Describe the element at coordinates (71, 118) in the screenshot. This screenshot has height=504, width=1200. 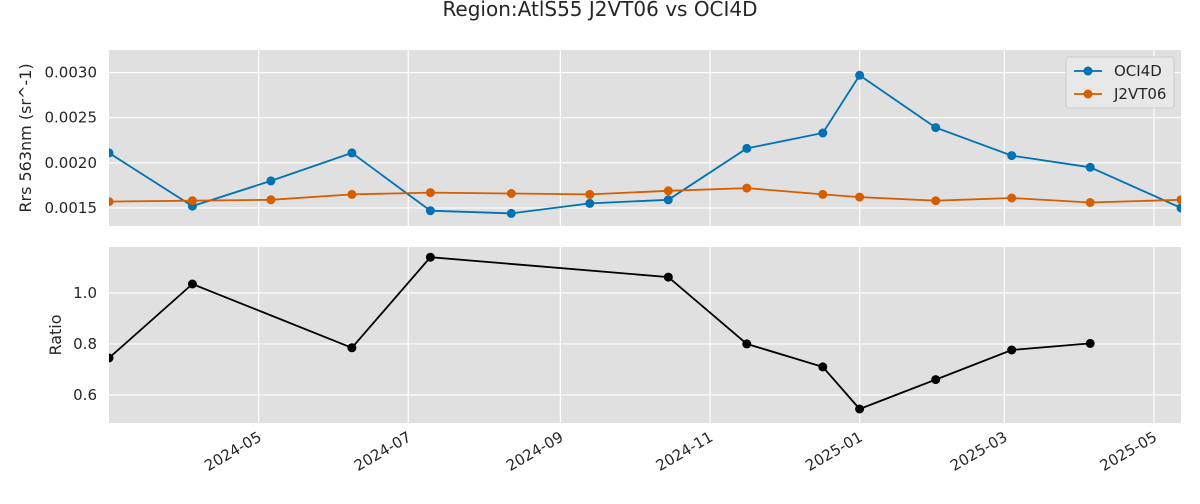
I see `top-y-tick-label: 0.0025` at that location.